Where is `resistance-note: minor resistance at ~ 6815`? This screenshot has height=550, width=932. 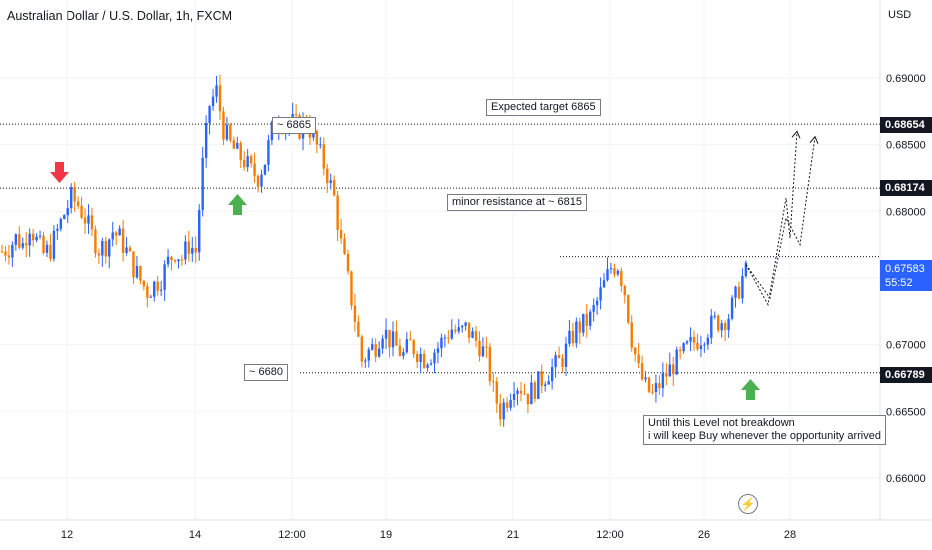 resistance-note: minor resistance at ~ 6815 is located at coordinates (517, 202).